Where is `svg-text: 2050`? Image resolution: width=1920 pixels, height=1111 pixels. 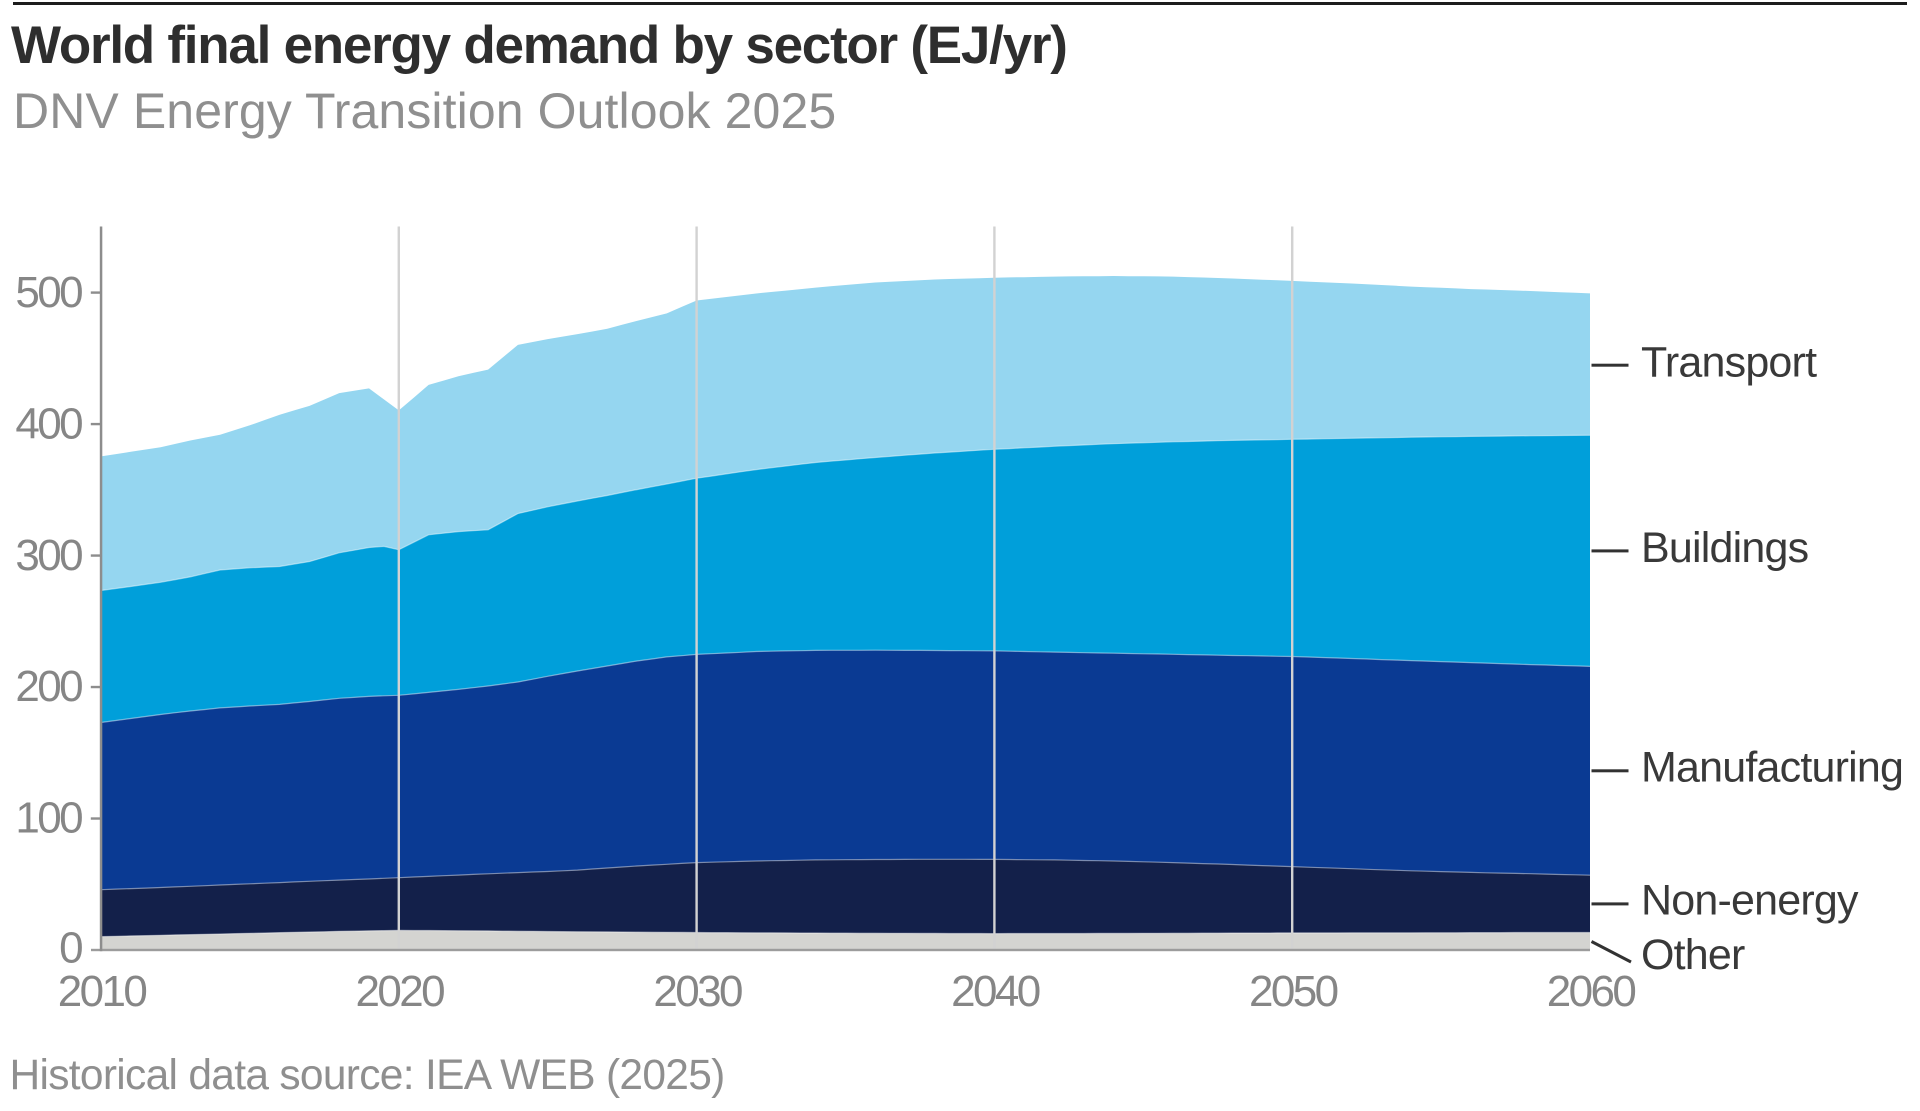
svg-text: 2050 is located at coordinates (1293, 991).